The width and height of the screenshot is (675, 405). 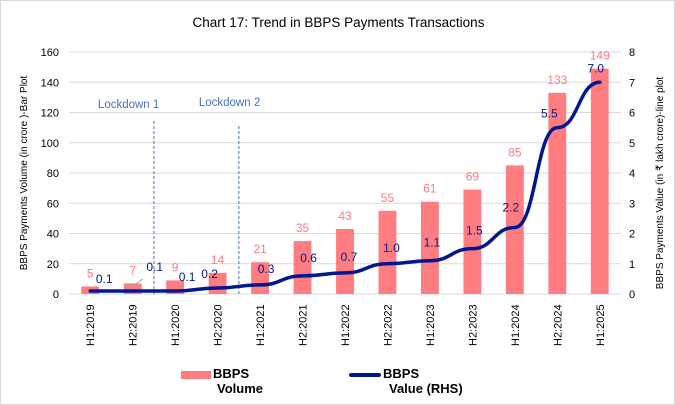 What do you see at coordinates (346, 325) in the screenshot?
I see `x-tick-label: H1:2022` at bounding box center [346, 325].